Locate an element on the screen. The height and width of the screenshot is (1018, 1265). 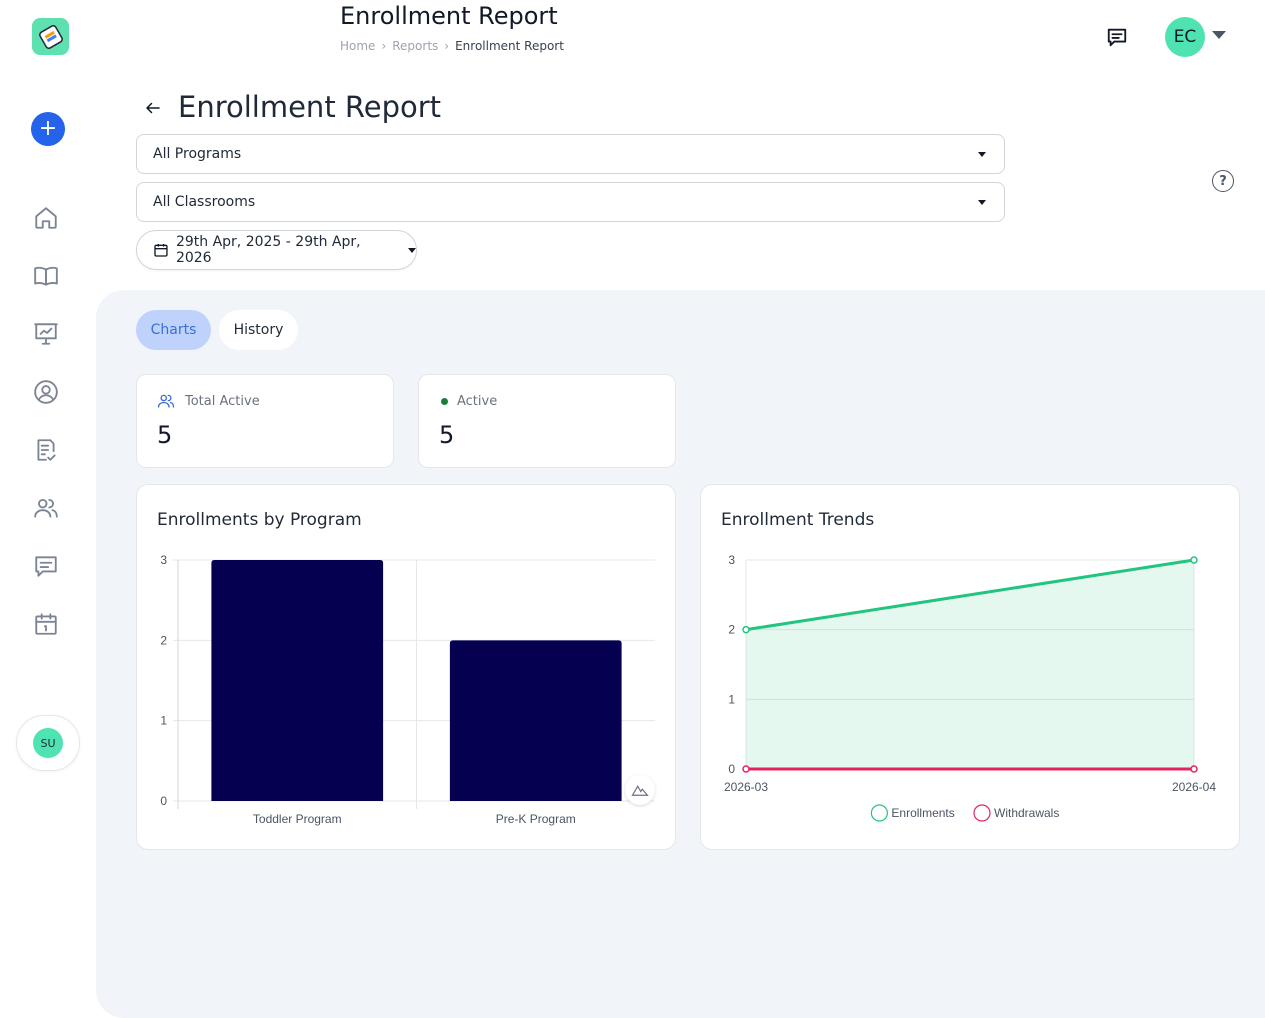
page-title: Enrollment Report is located at coordinates (310, 107).